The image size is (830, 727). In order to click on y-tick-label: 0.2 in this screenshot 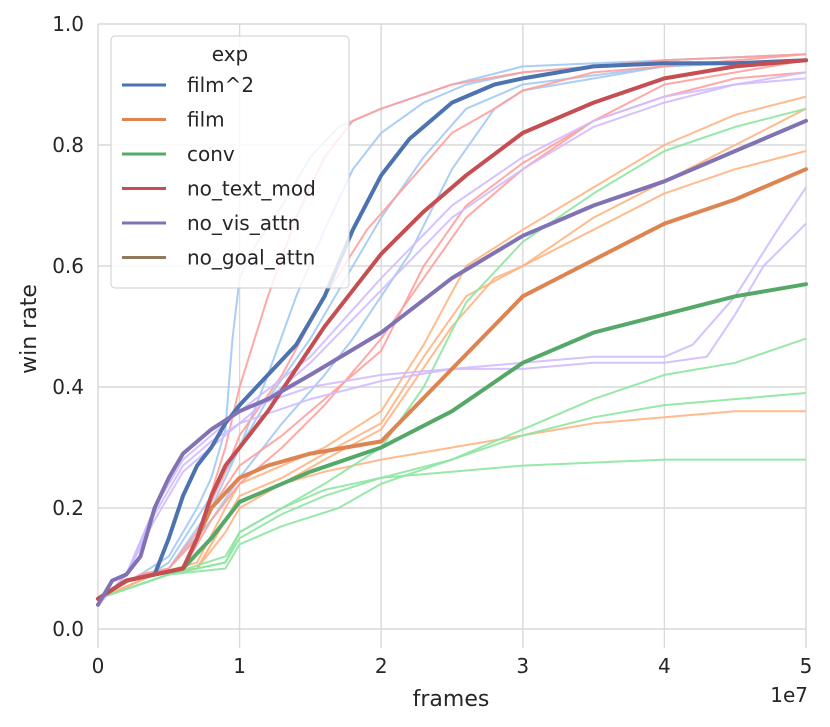, I will do `click(68, 508)`.